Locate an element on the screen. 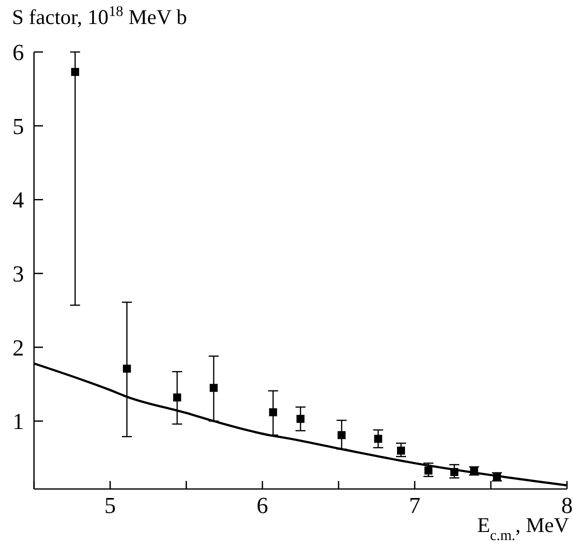  y-tick-label: 3 is located at coordinates (18, 273).